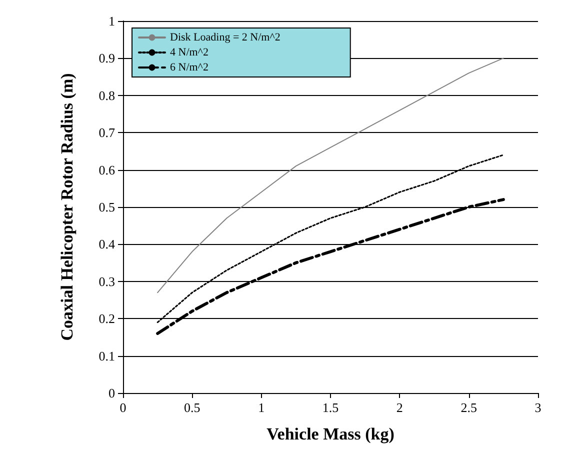 This screenshot has height=458, width=584. Describe the element at coordinates (106, 95) in the screenshot. I see `y-tick-label: 0.8` at that location.